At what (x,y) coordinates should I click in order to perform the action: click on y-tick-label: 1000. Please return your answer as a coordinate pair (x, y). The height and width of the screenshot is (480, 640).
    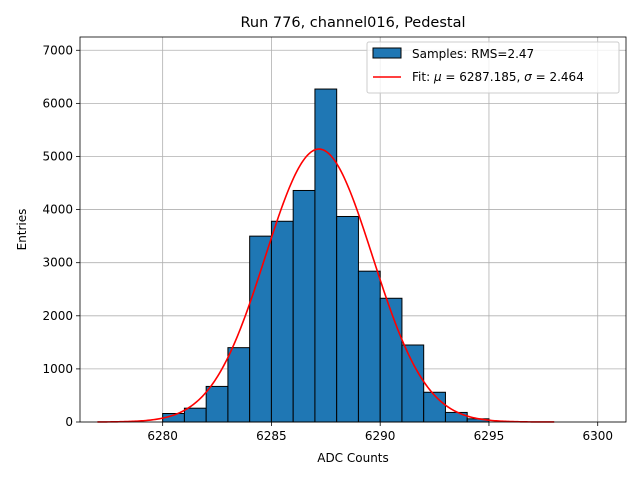
    Looking at the image, I should click on (57, 369).